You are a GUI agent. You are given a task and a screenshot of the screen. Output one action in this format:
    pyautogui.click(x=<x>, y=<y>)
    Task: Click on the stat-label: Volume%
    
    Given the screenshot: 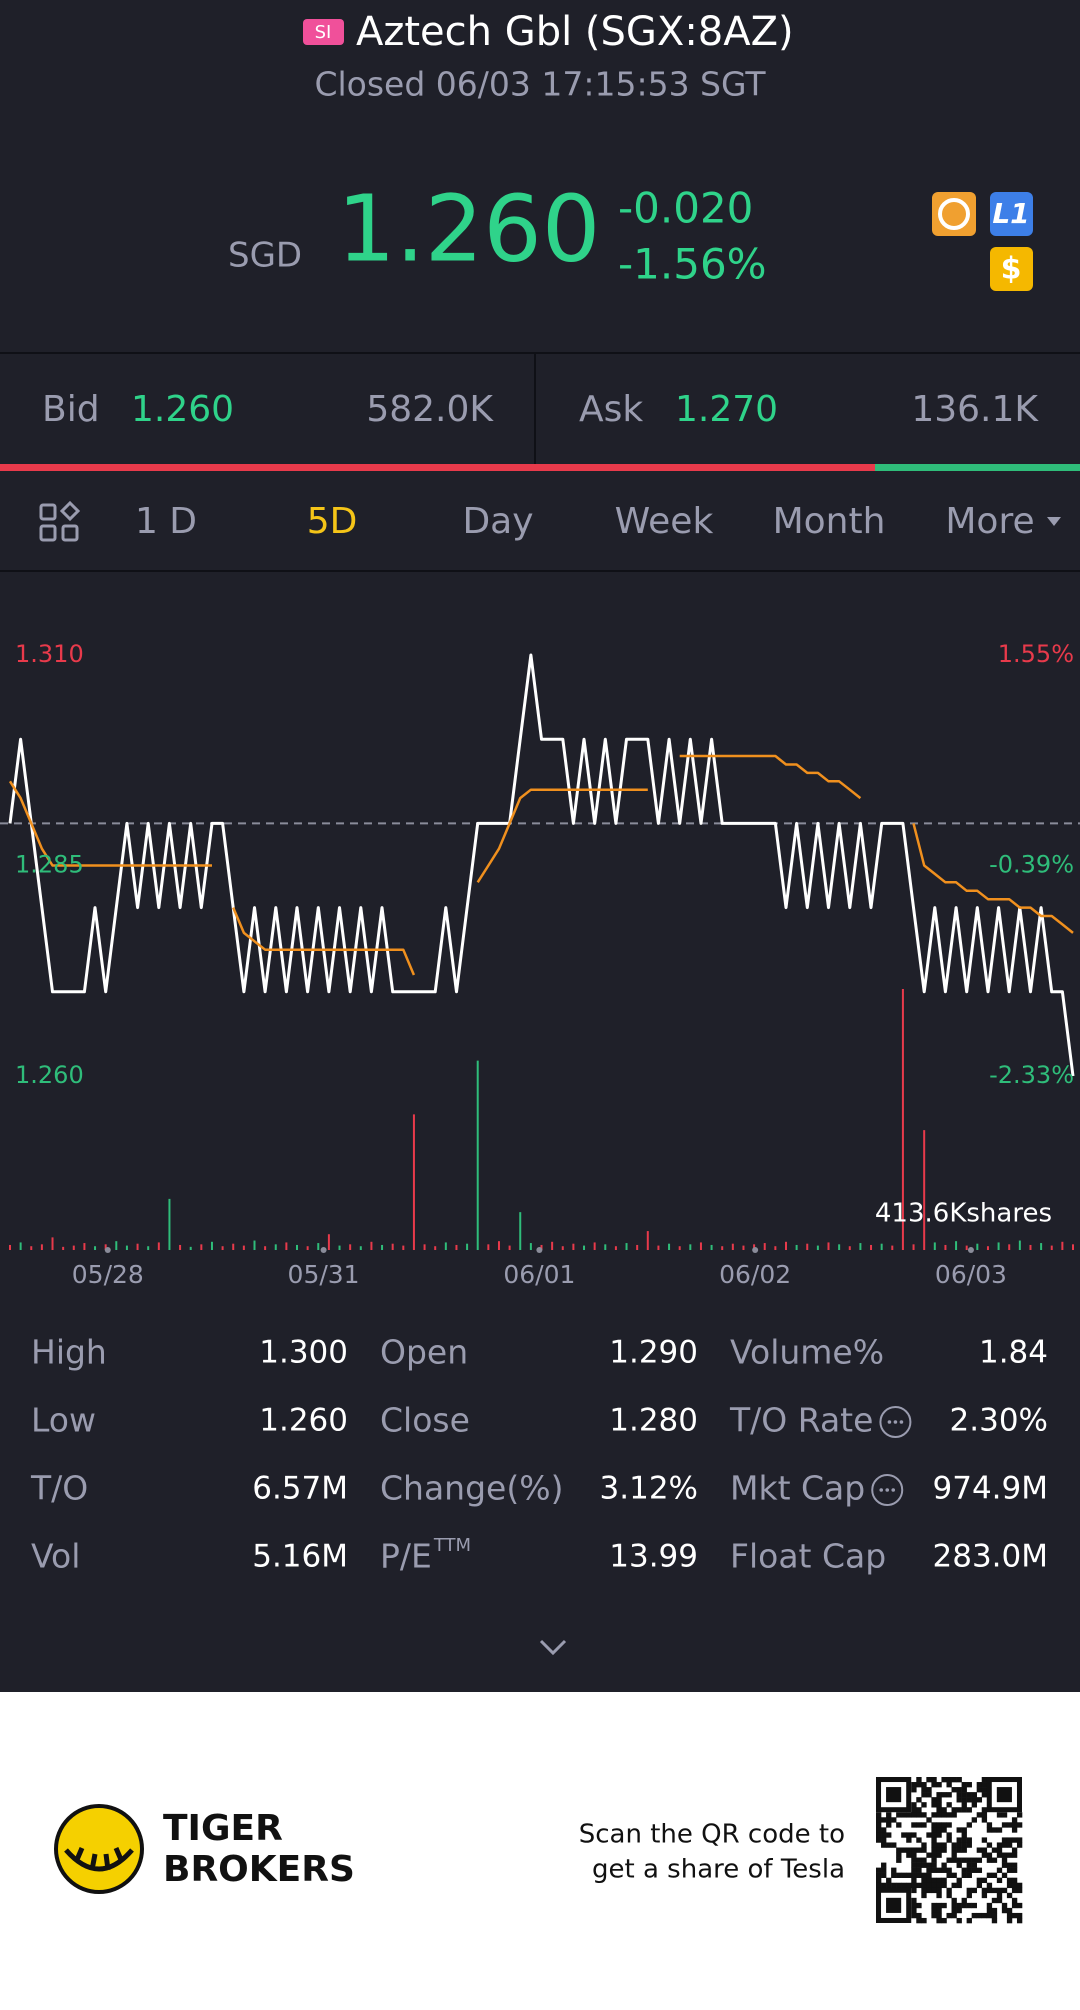 What is the action you would take?
    pyautogui.click(x=807, y=1352)
    